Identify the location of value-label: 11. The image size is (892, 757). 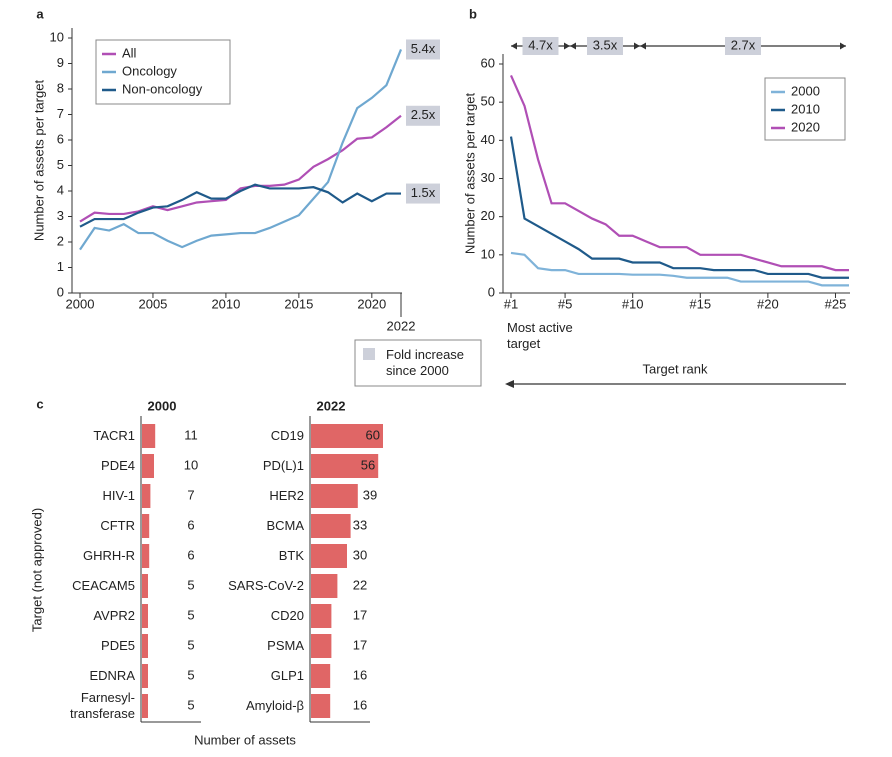
(191, 434).